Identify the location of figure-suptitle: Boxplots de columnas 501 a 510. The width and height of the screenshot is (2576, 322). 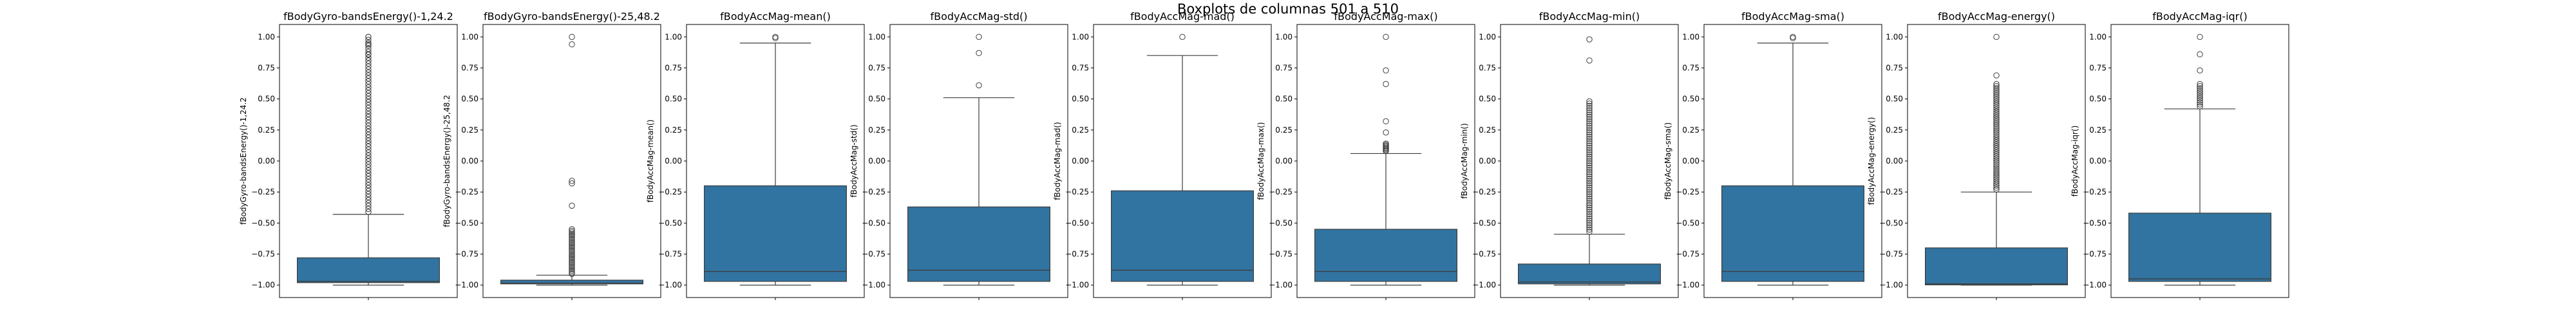
(1288, 9).